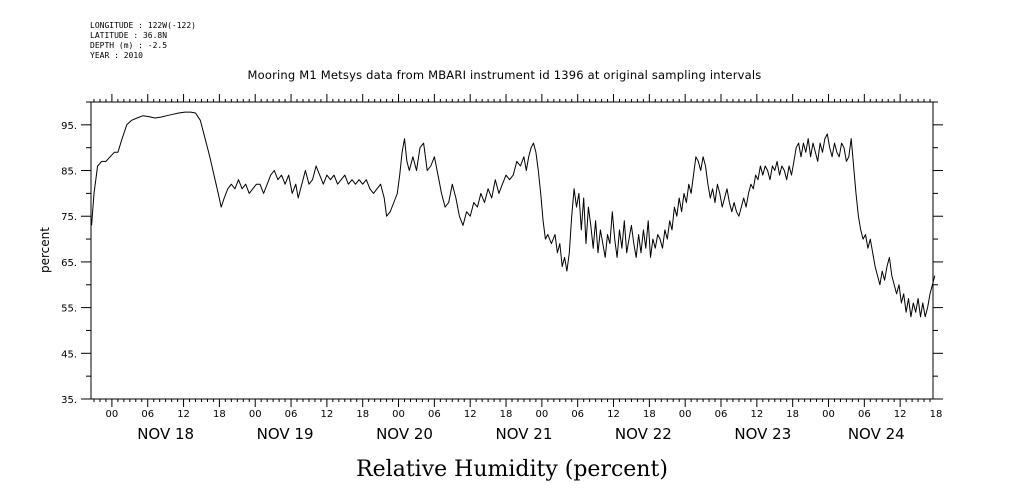 This screenshot has width=1009, height=504. Describe the element at coordinates (762, 434) in the screenshot. I see `day-label: NOV 23` at that location.